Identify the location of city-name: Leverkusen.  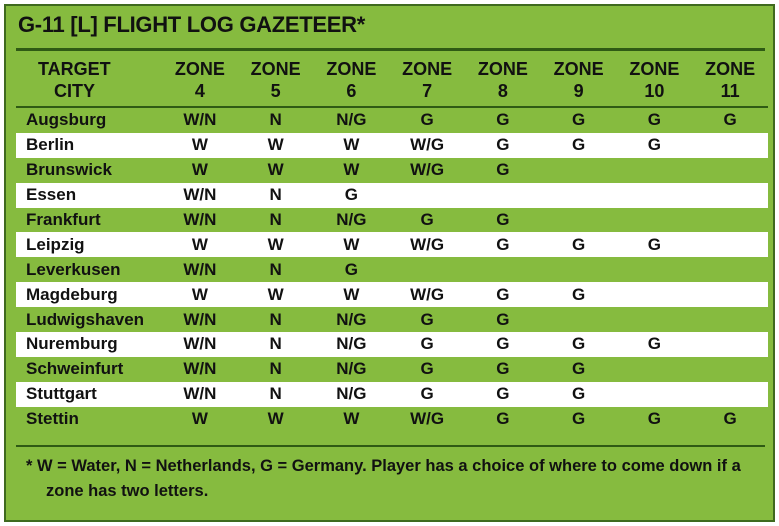
(73, 269).